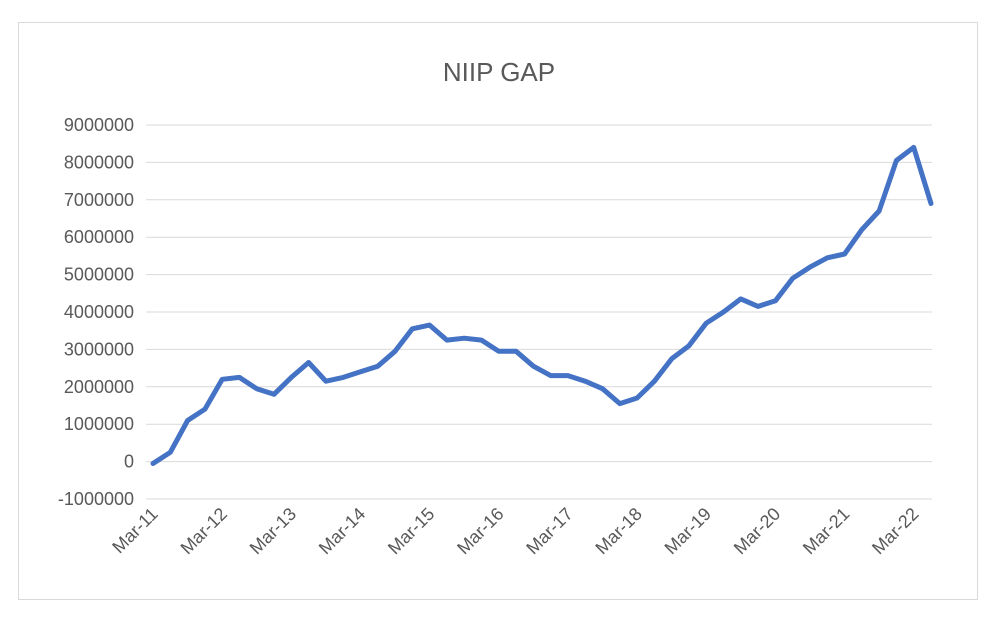  Describe the element at coordinates (99, 125) in the screenshot. I see `y-tick-label: 9000000` at that location.